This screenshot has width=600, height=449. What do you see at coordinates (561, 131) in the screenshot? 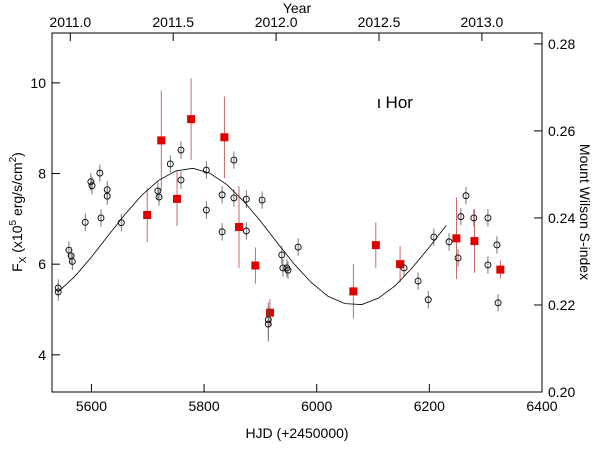
I see `y2-tick-label: 0.26` at bounding box center [561, 131].